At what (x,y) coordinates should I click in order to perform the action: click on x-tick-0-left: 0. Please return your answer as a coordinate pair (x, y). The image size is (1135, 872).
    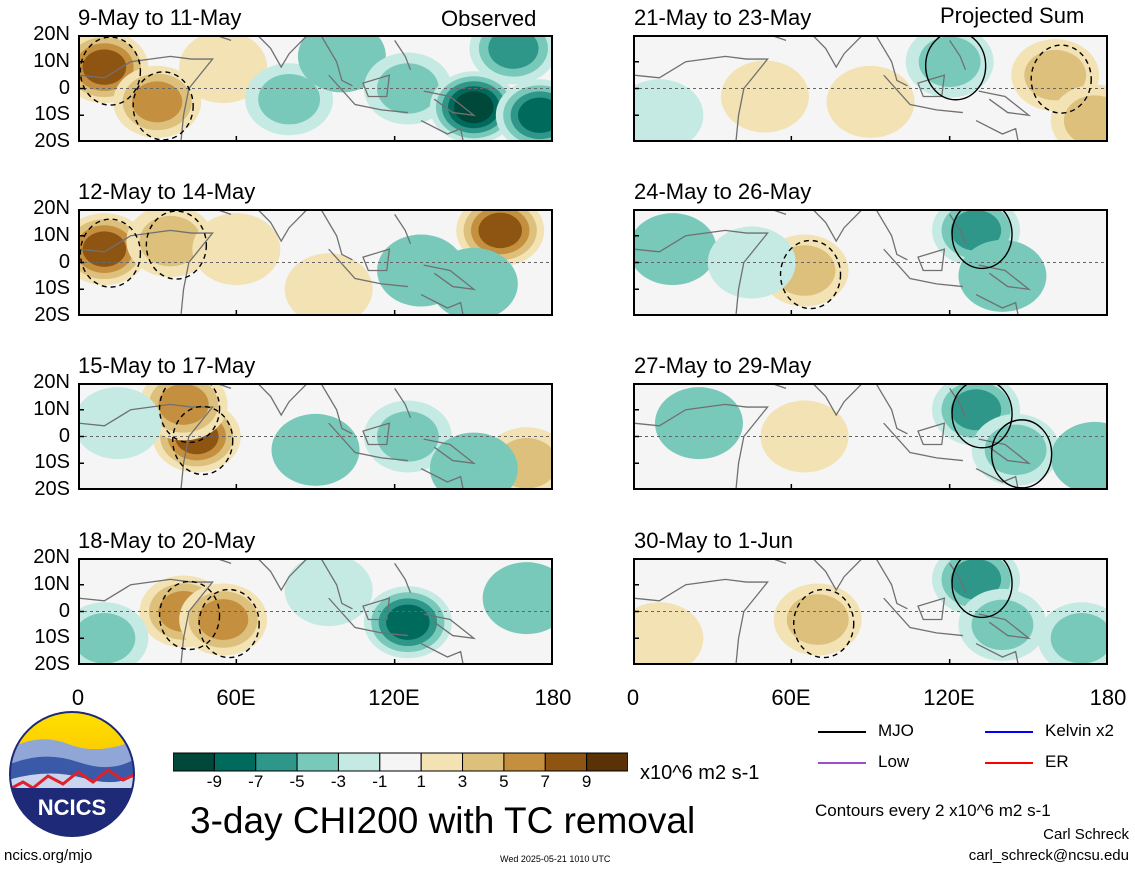
    Looking at the image, I should click on (78, 697).